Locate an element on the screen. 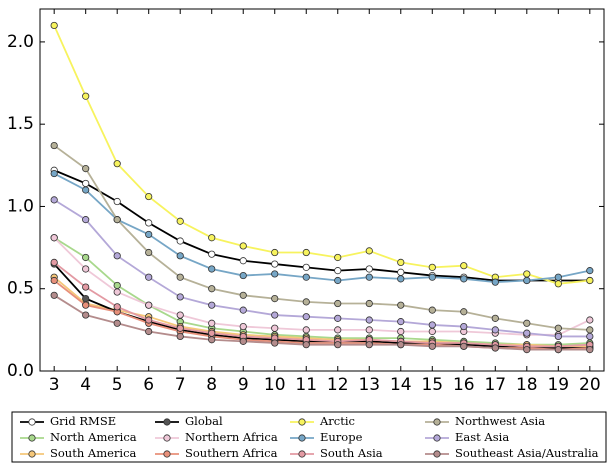 The height and width of the screenshot is (463, 608). legend-label: Northern Africa is located at coordinates (231, 437).